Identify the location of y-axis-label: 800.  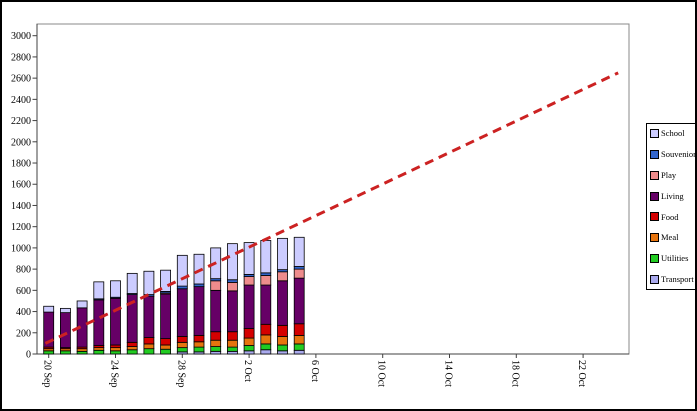
(23, 270).